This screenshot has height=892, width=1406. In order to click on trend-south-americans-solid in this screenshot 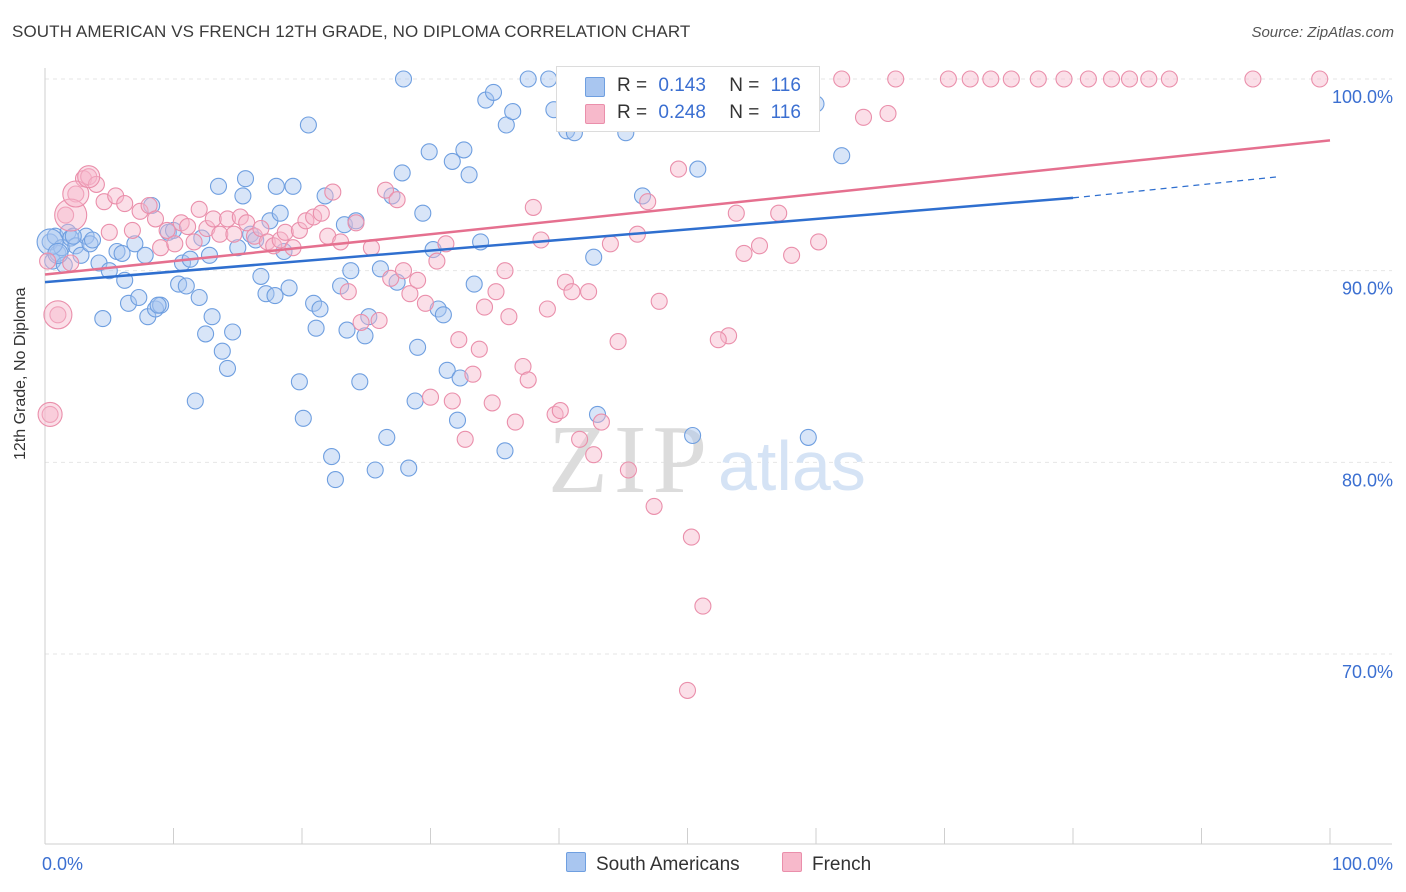, I will do `click(559, 240)`.